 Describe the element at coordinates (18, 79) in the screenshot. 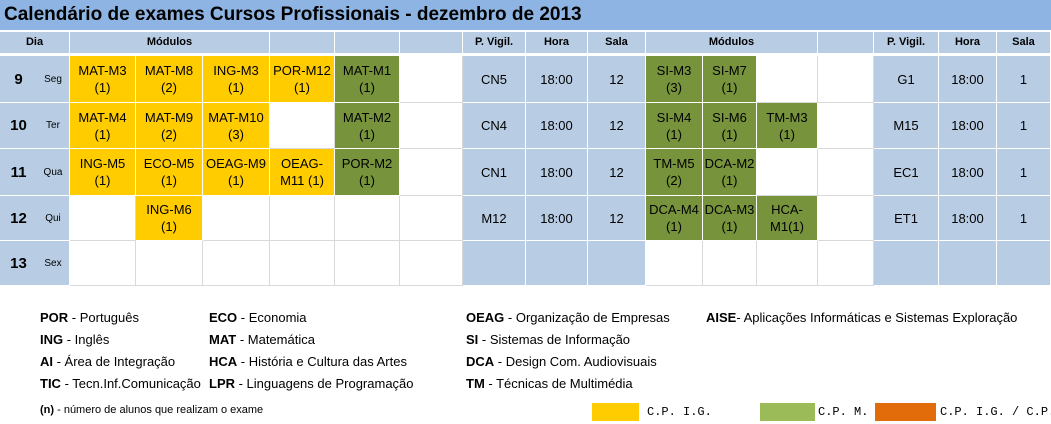

I see `day-number: 9` at that location.